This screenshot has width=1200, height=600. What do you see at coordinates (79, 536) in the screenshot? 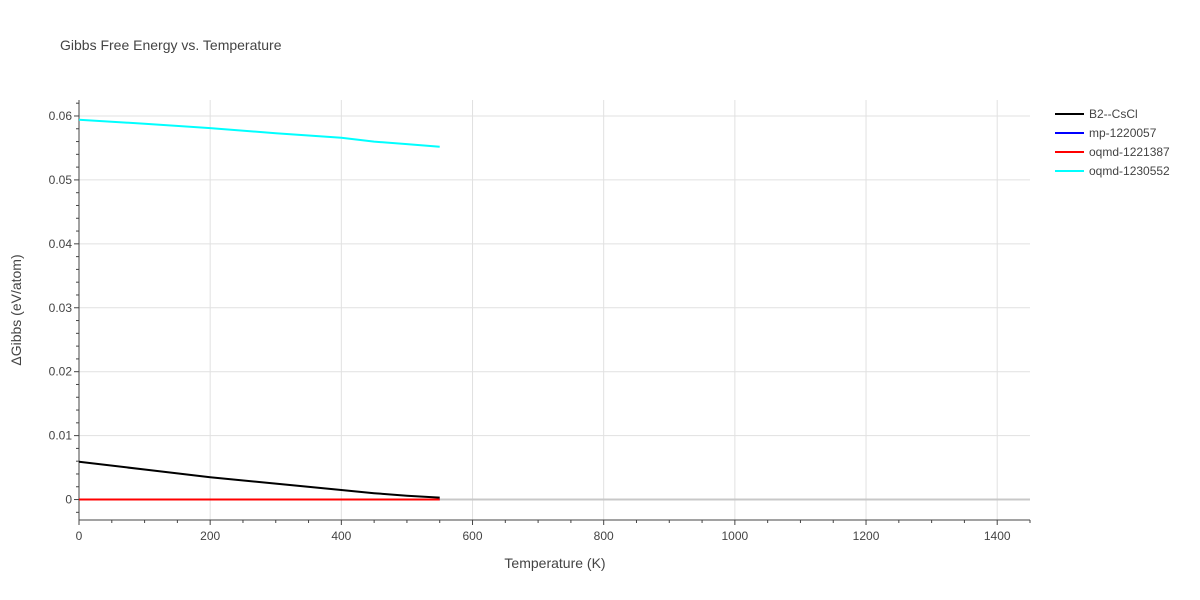
I see `x-tick-label: 0` at bounding box center [79, 536].